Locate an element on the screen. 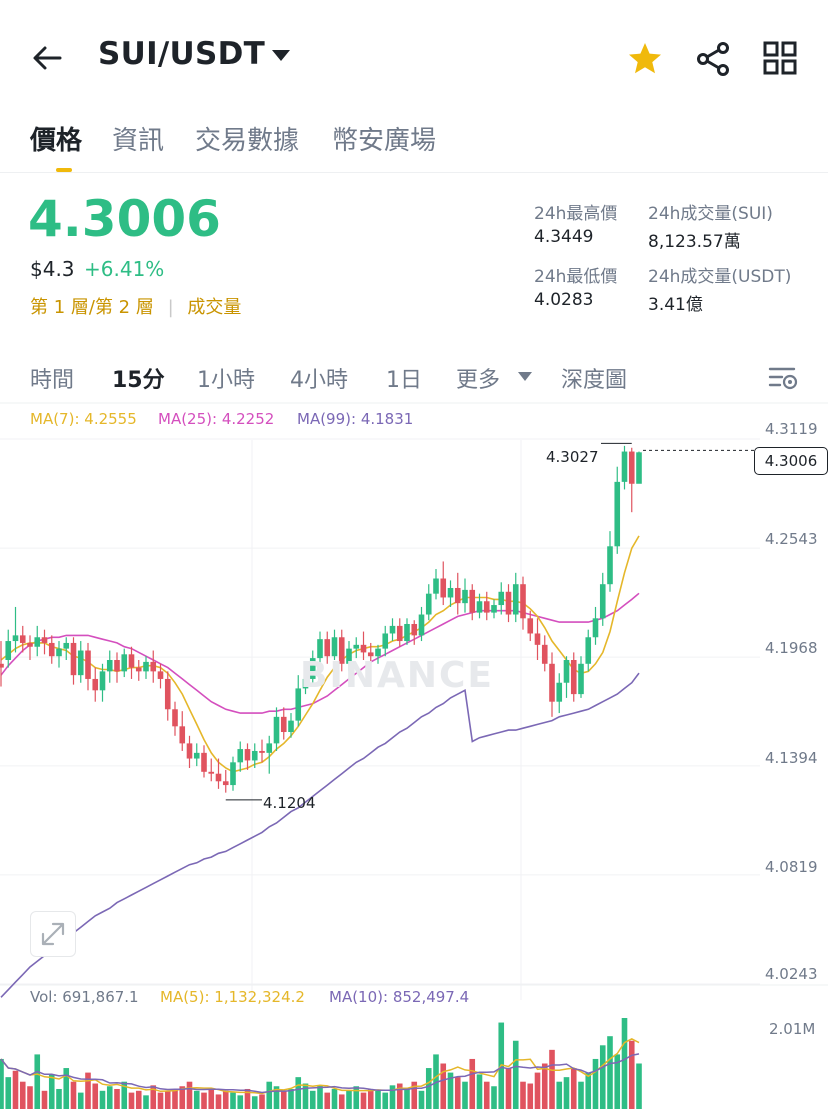  divider is located at coordinates (414, 172).